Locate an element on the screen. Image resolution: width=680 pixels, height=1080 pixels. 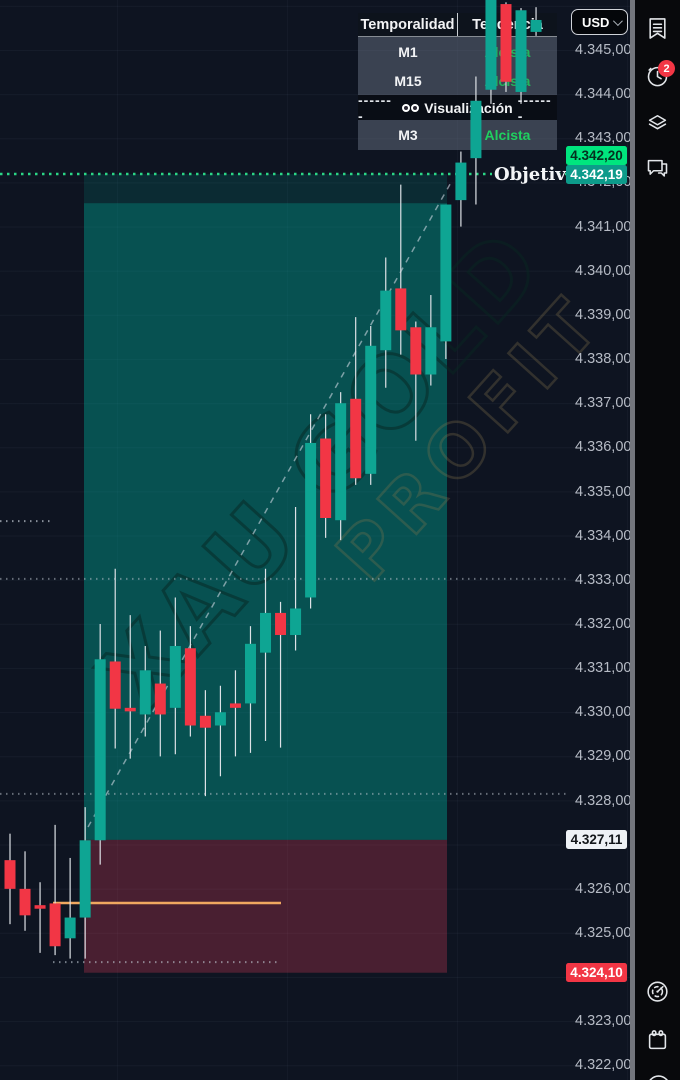
circle-partial-icon is located at coordinates (657, 1071).